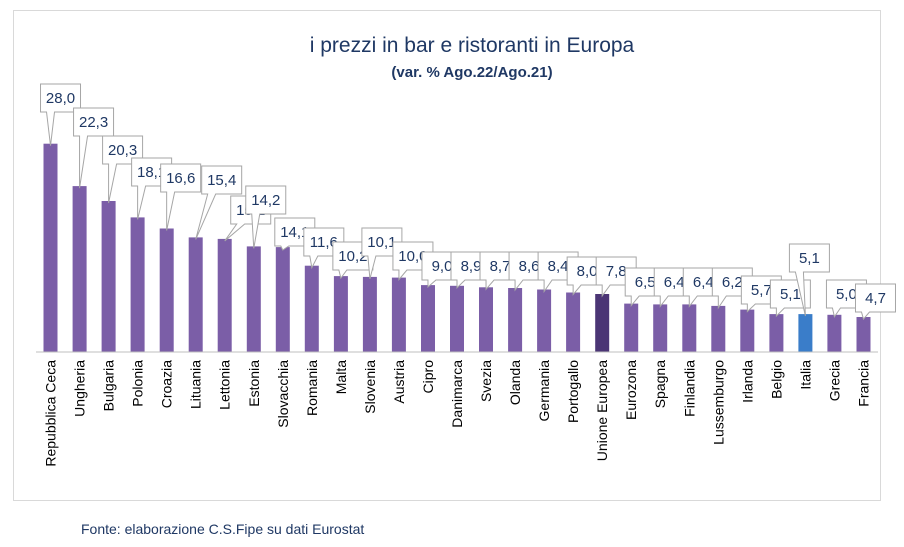  I want to click on data-label-estonia: 14,2, so click(266, 217).